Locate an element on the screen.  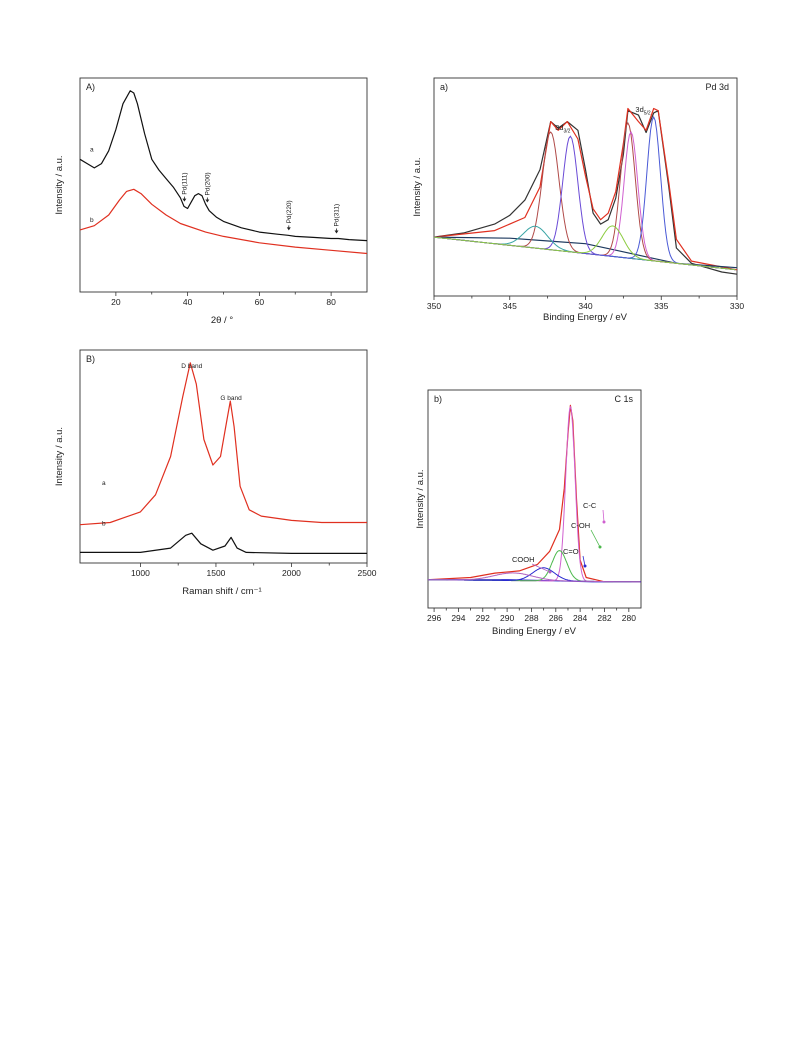
component-label: C=O is located at coordinates (571, 551).